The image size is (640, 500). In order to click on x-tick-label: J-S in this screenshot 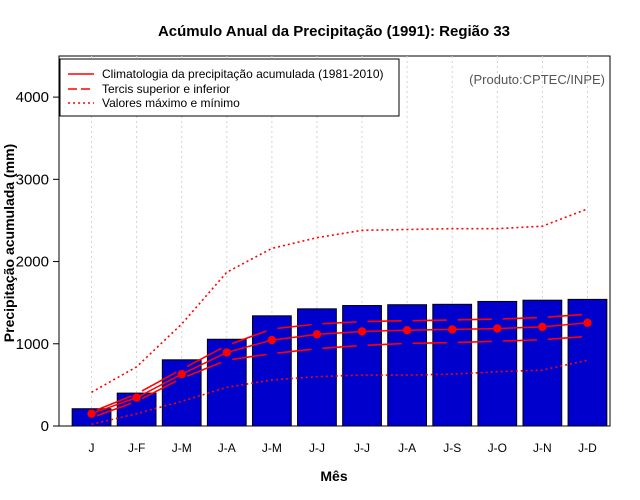, I will do `click(452, 448)`.